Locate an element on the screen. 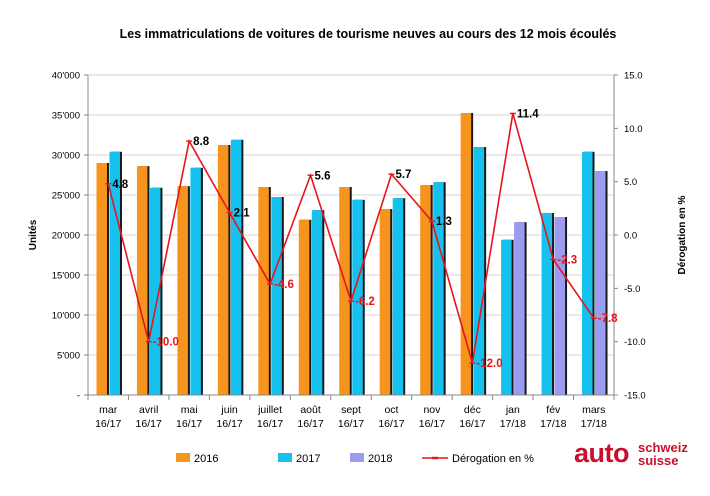 Image resolution: width=710 pixels, height=496 pixels. y-tick-label: - is located at coordinates (78, 396).